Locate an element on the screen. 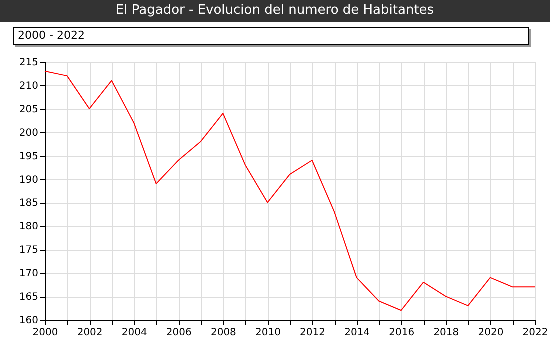  x-tick-label: 2004 is located at coordinates (135, 333).